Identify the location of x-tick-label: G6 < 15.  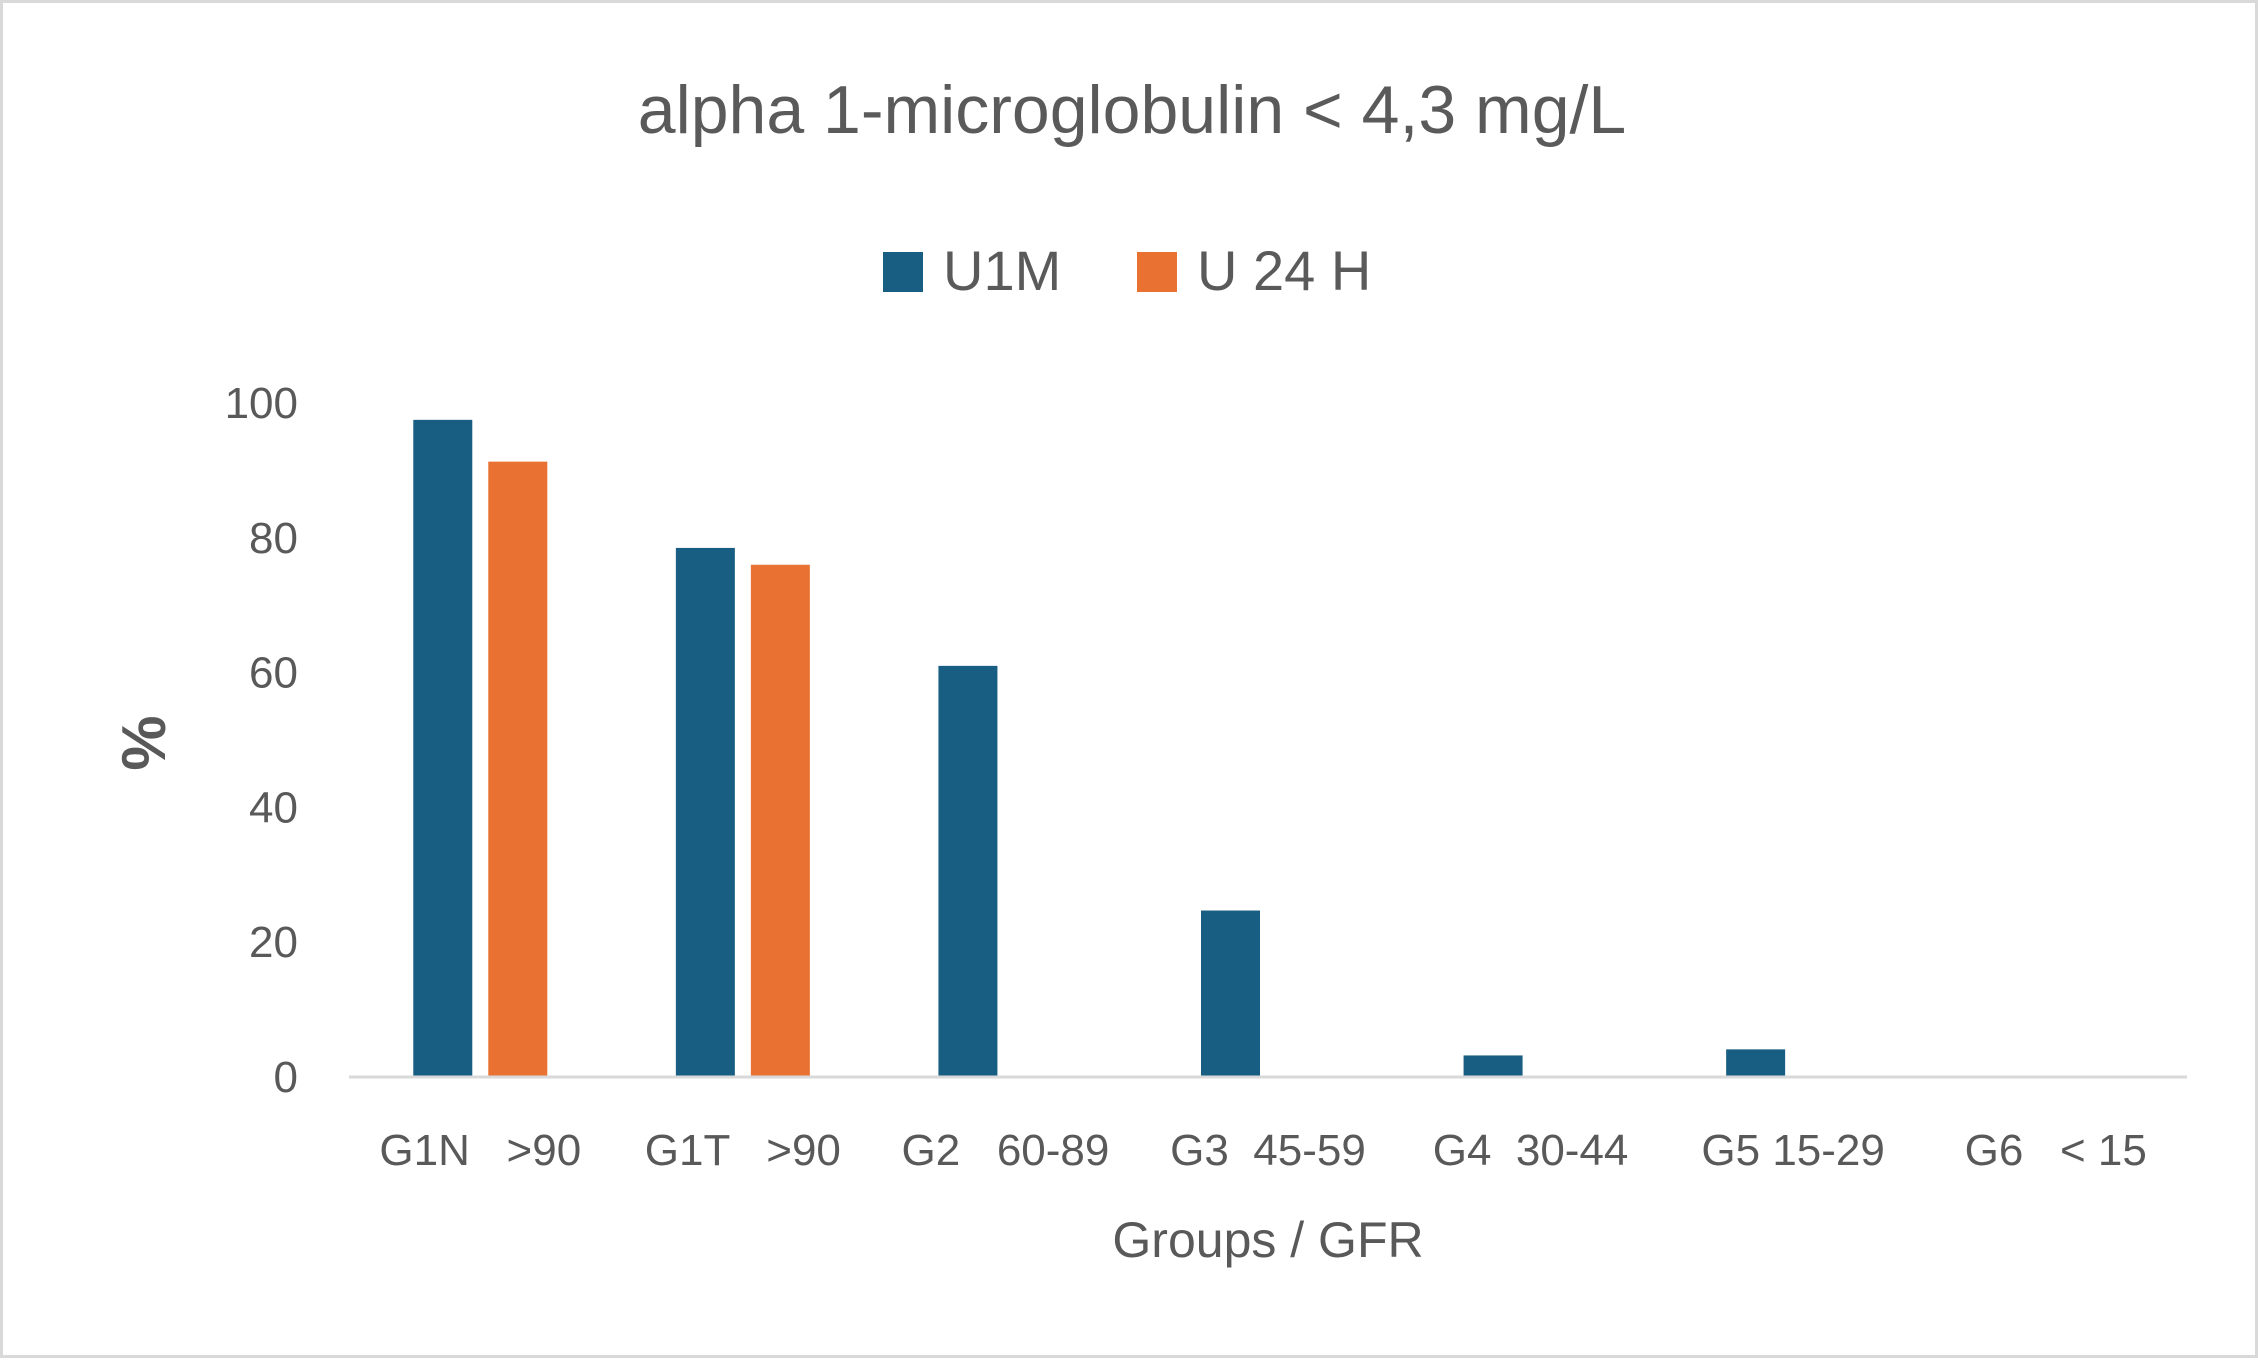
(2056, 1150).